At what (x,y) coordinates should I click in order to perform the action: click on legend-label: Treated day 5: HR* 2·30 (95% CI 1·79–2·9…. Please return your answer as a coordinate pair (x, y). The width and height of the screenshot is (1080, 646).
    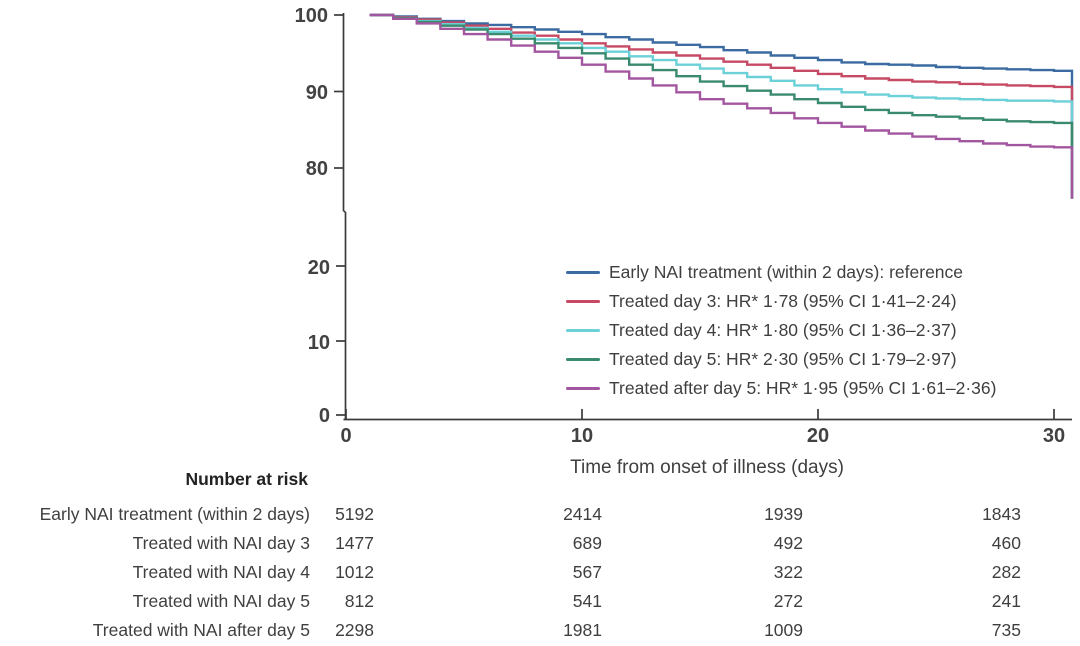
    Looking at the image, I should click on (783, 359).